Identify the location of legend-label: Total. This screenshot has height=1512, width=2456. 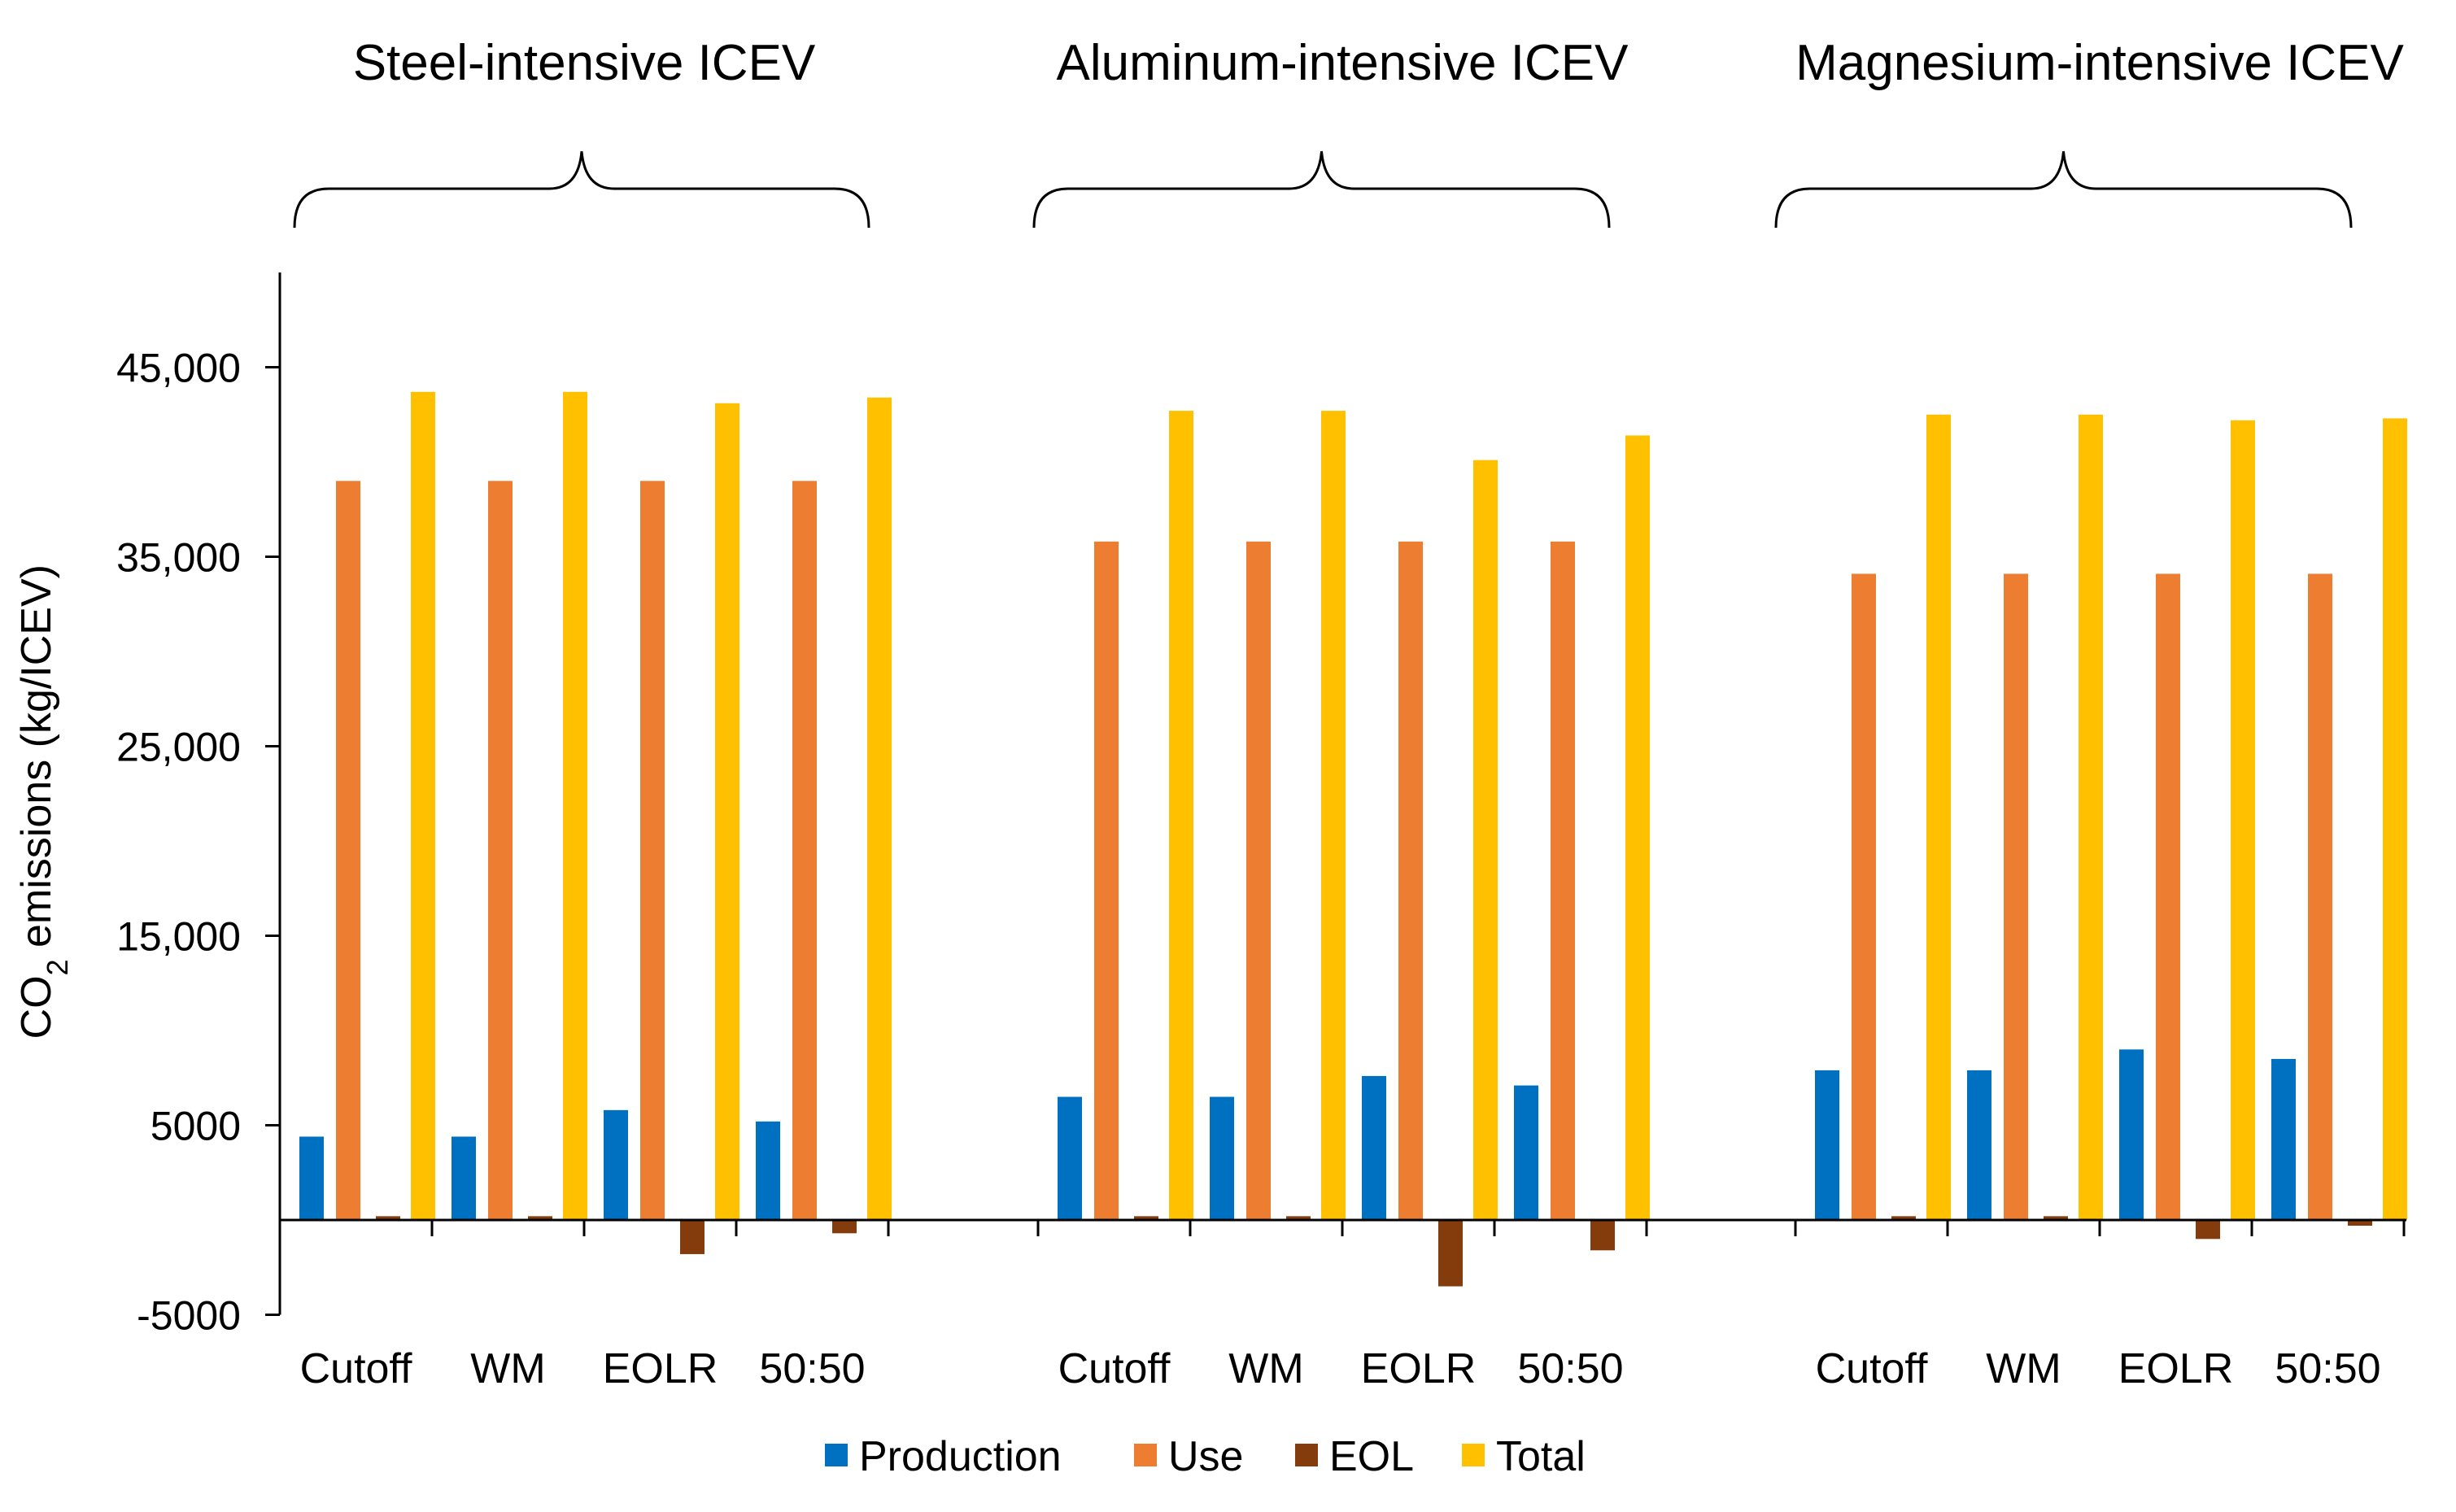
(1541, 1456).